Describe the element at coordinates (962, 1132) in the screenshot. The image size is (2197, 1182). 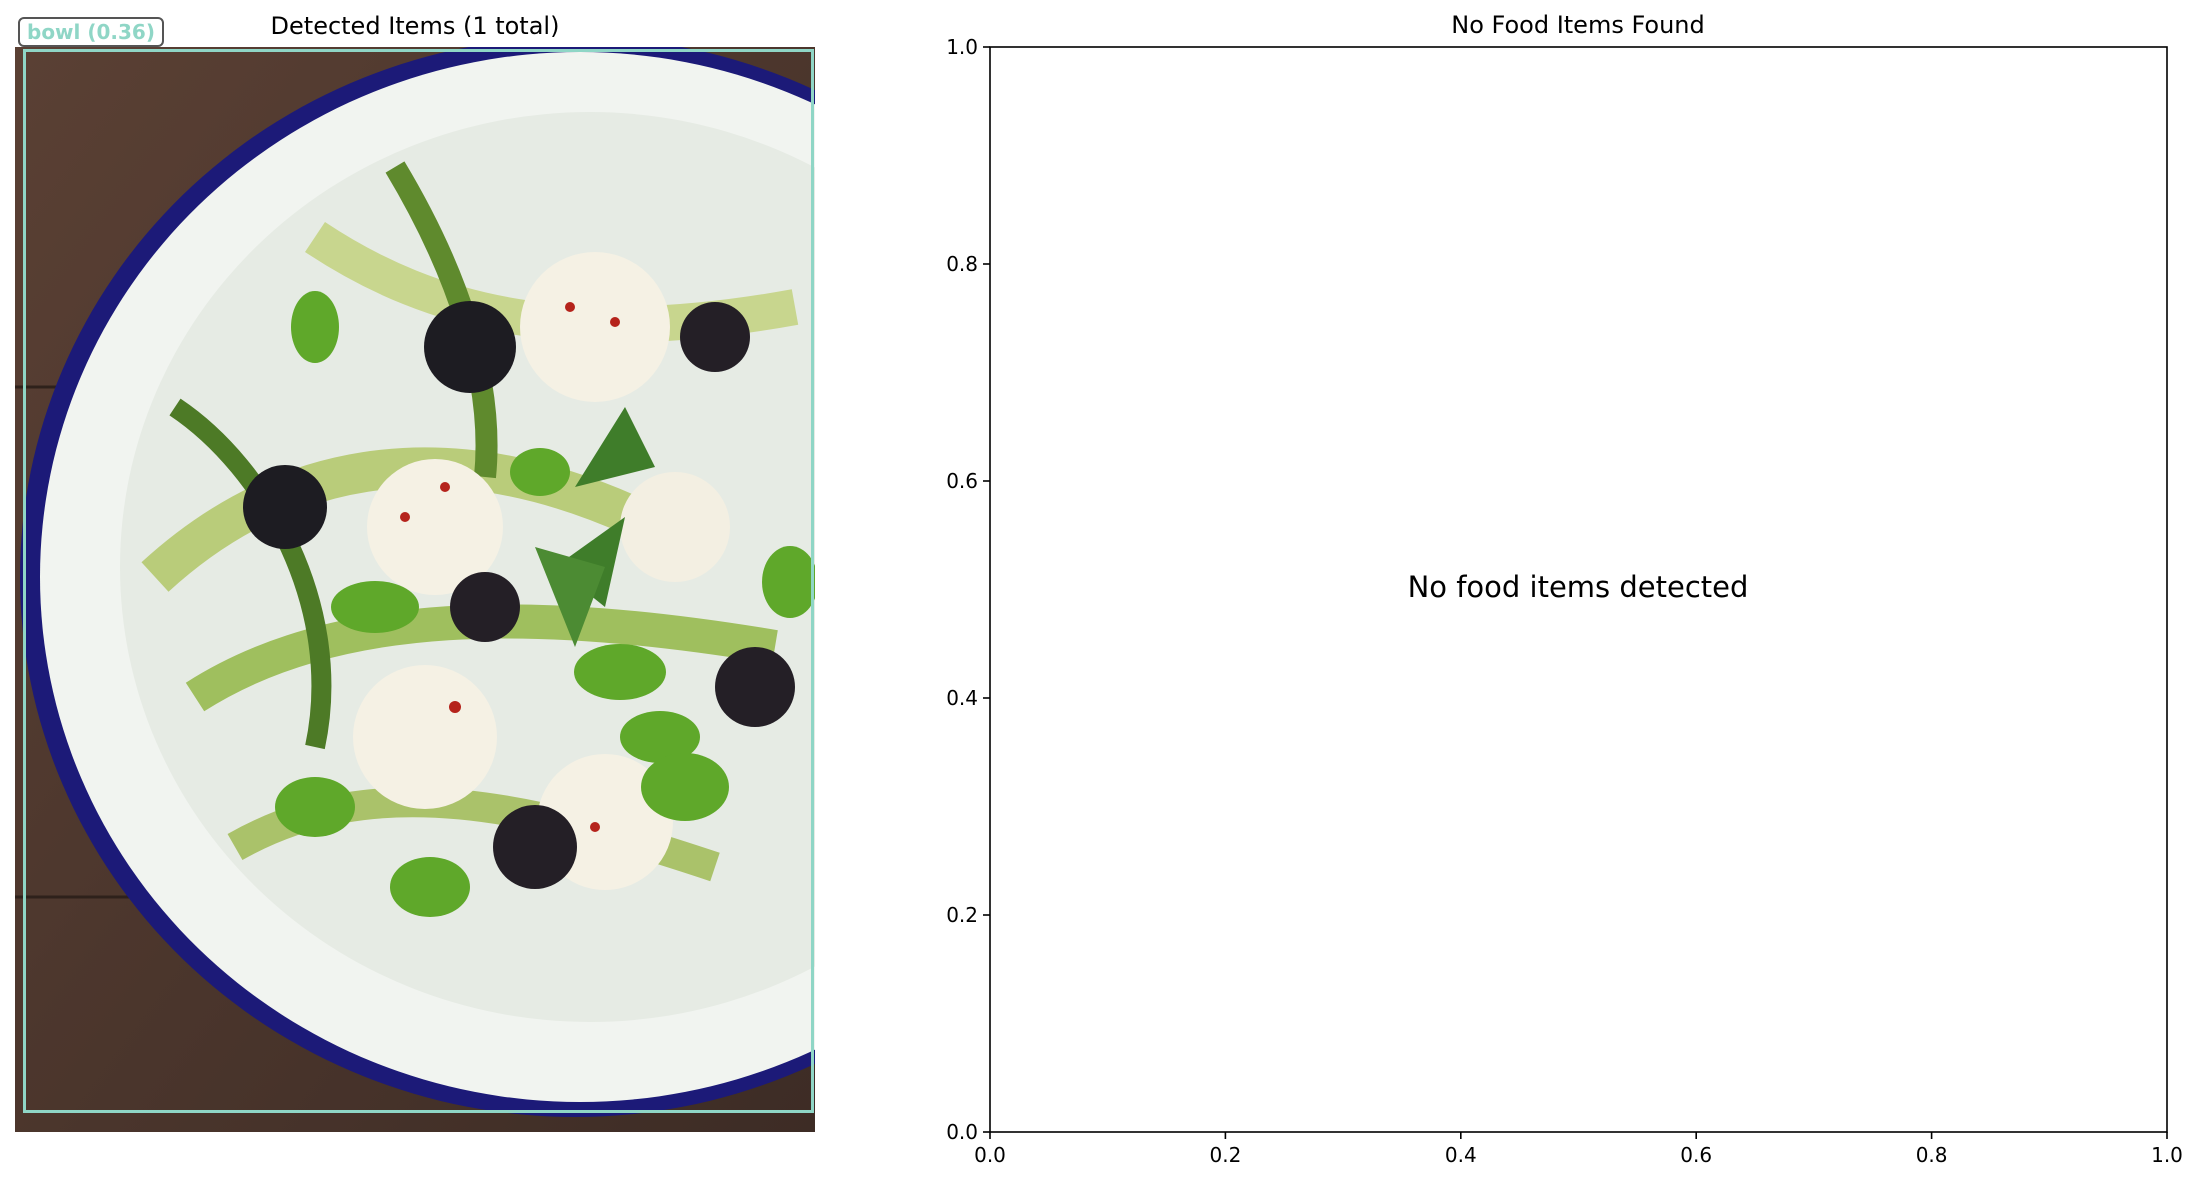
I see `y-tick-label: 0.0` at that location.